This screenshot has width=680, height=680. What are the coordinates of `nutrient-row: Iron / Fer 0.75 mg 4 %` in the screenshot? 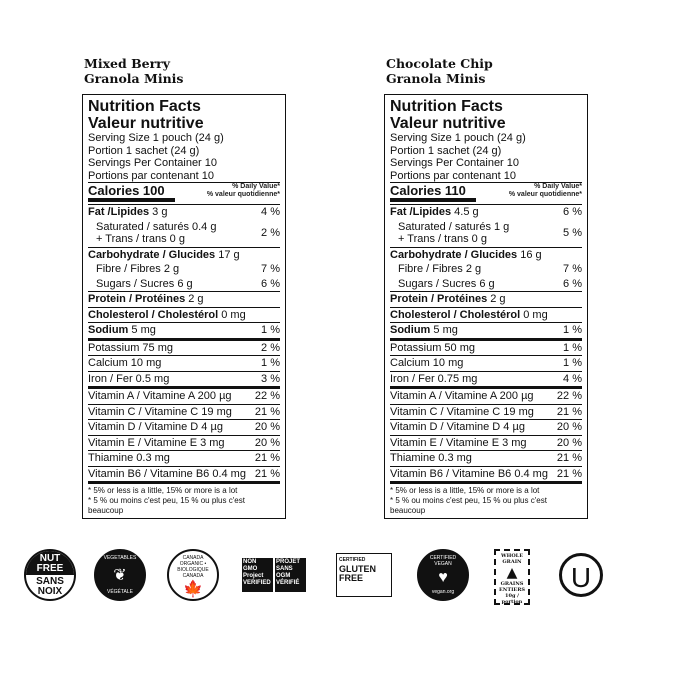 It's located at (486, 378).